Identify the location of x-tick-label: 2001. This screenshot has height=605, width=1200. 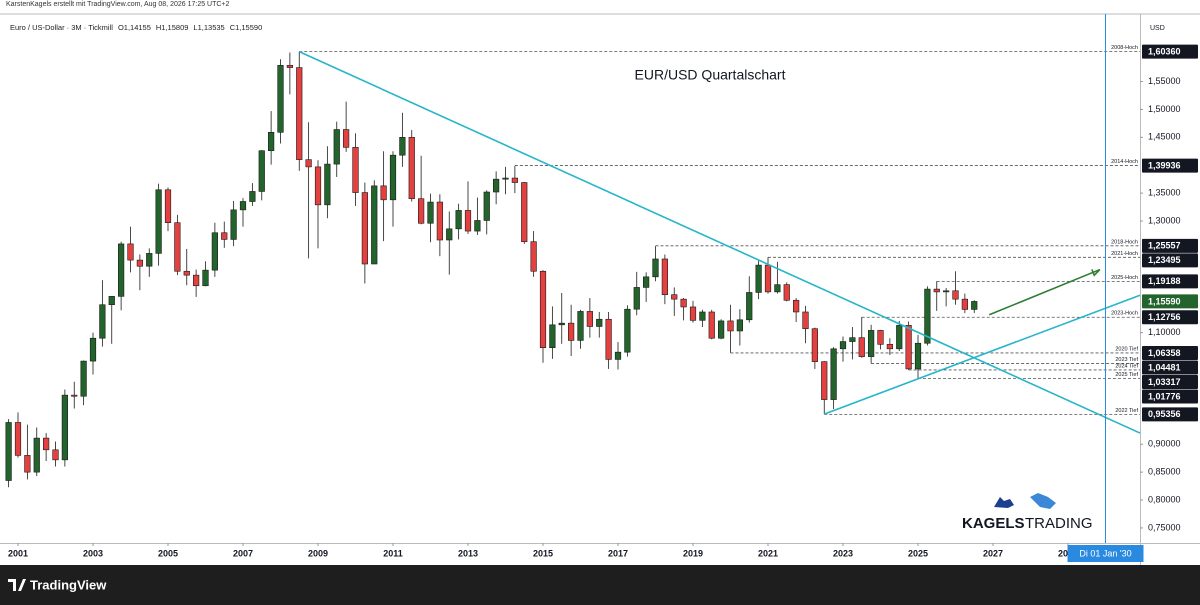
(18, 553).